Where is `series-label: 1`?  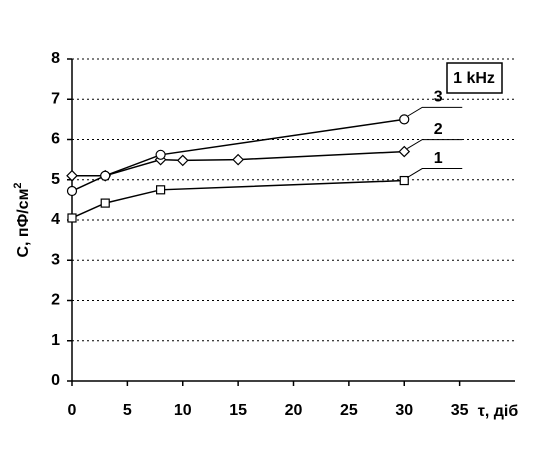
series-label: 1 is located at coordinates (438, 158).